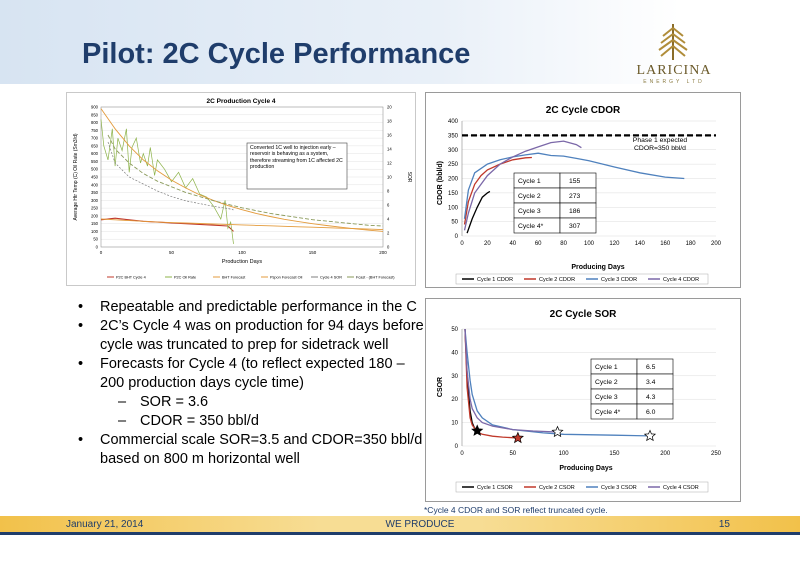 The image size is (800, 565). I want to click on y-tick-label: 700, so click(95, 138).